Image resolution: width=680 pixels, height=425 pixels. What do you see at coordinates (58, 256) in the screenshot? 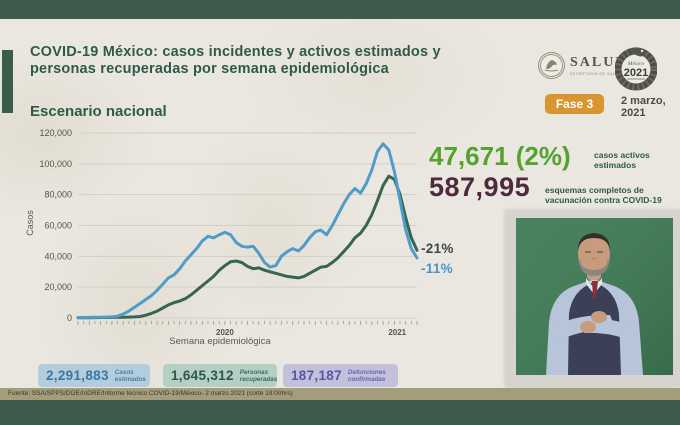
I see `svg-text: 40,000` at bounding box center [58, 256].